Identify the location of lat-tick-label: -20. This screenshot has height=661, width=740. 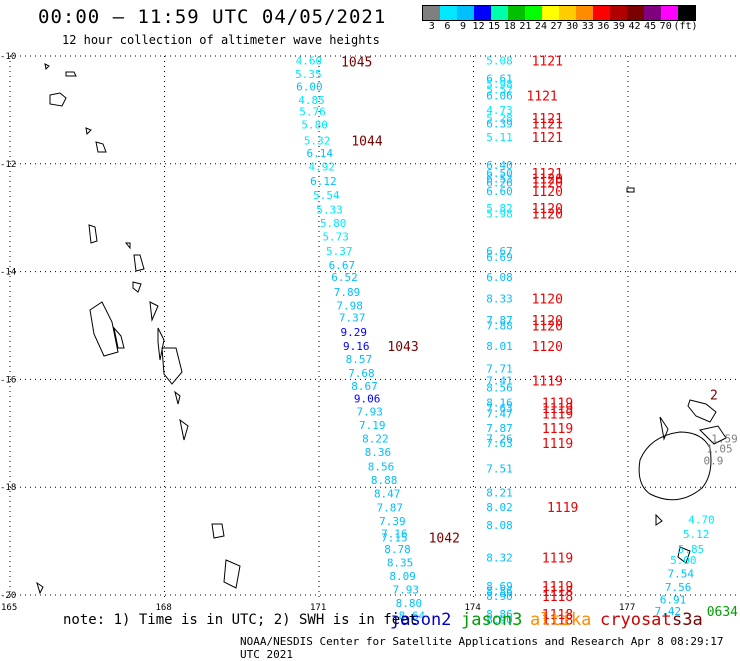
(8, 596).